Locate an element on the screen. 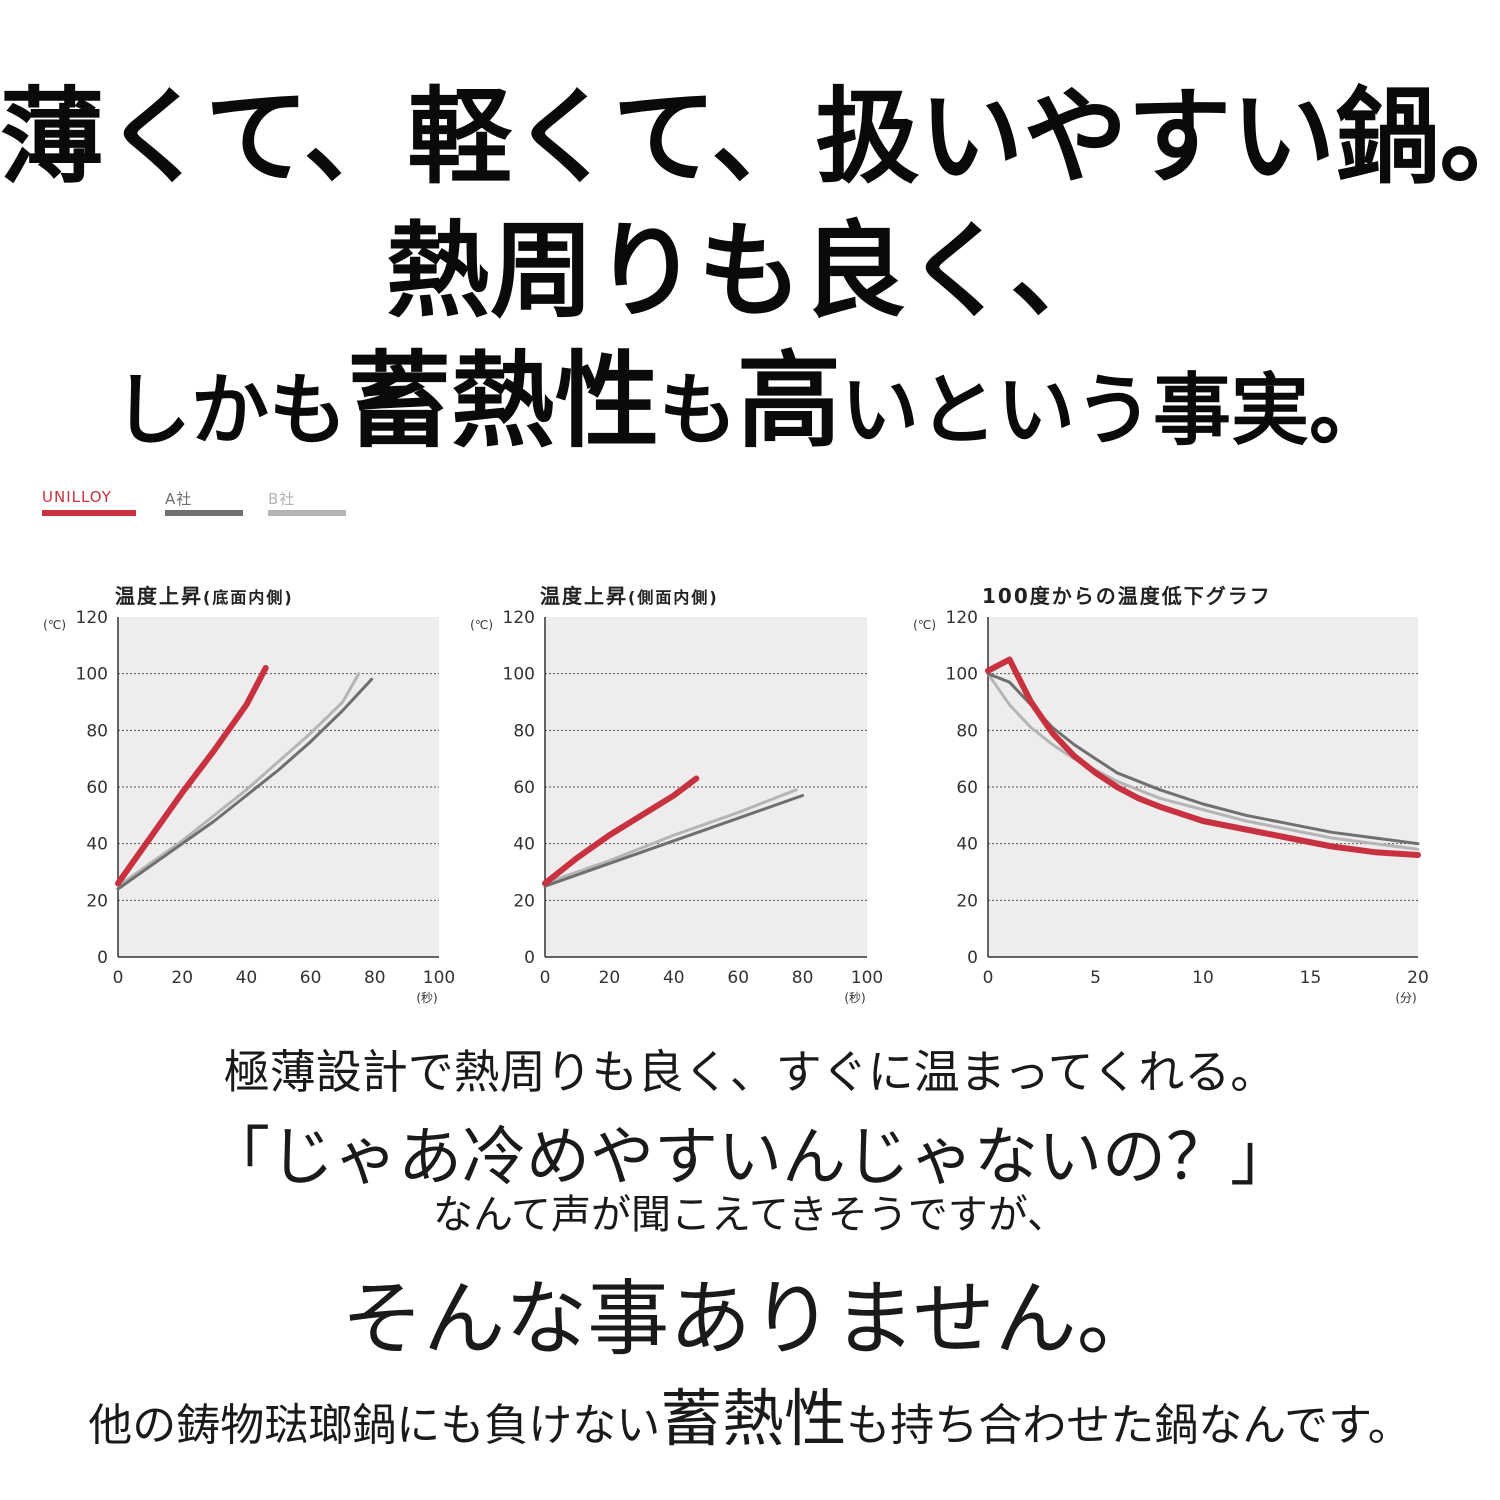  body-5-part-b: 蓄熱性 is located at coordinates (753, 1418).